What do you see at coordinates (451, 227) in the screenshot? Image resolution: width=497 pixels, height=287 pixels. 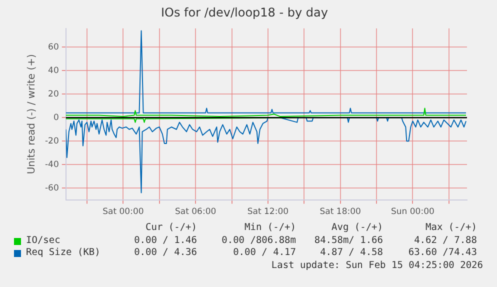 I see `text: Max (-/+)` at bounding box center [451, 227].